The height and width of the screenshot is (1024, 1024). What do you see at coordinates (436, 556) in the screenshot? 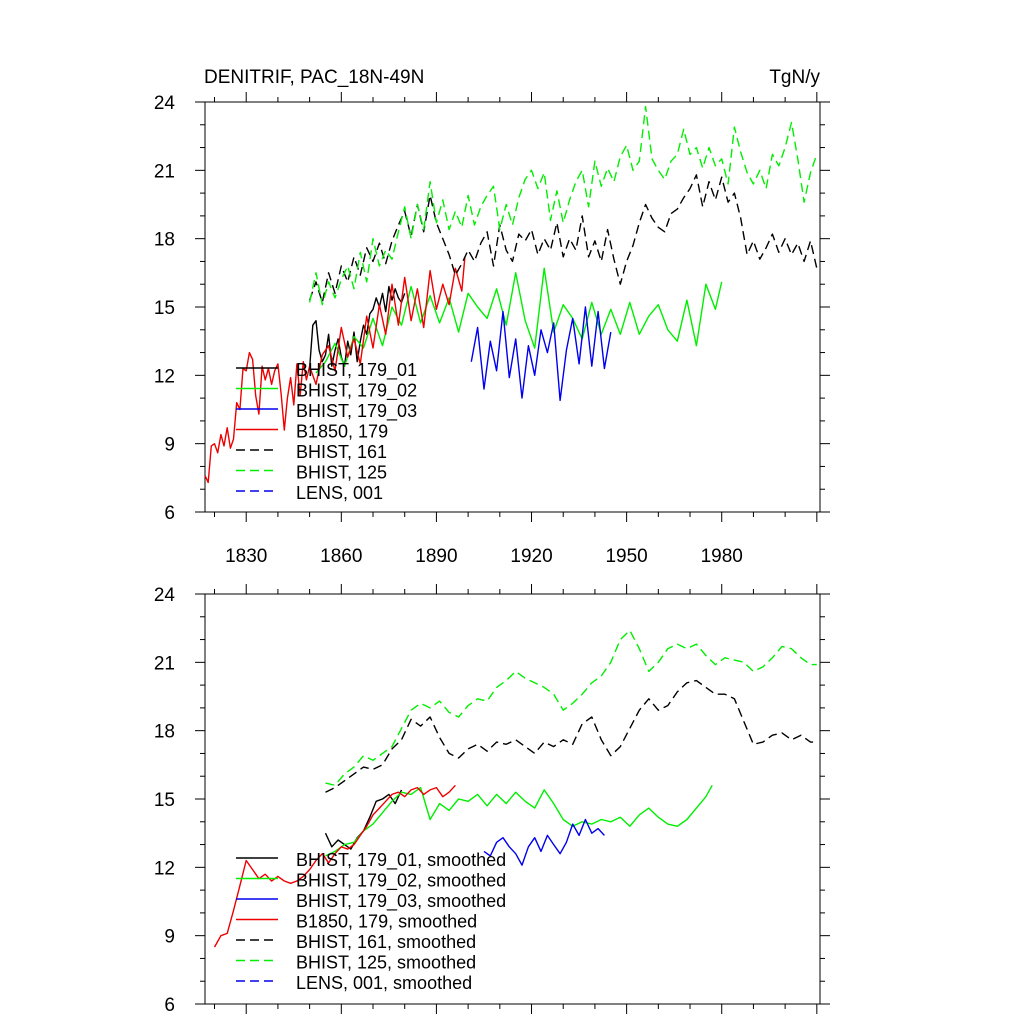
I see `x-tick-label: 1890` at bounding box center [436, 556].